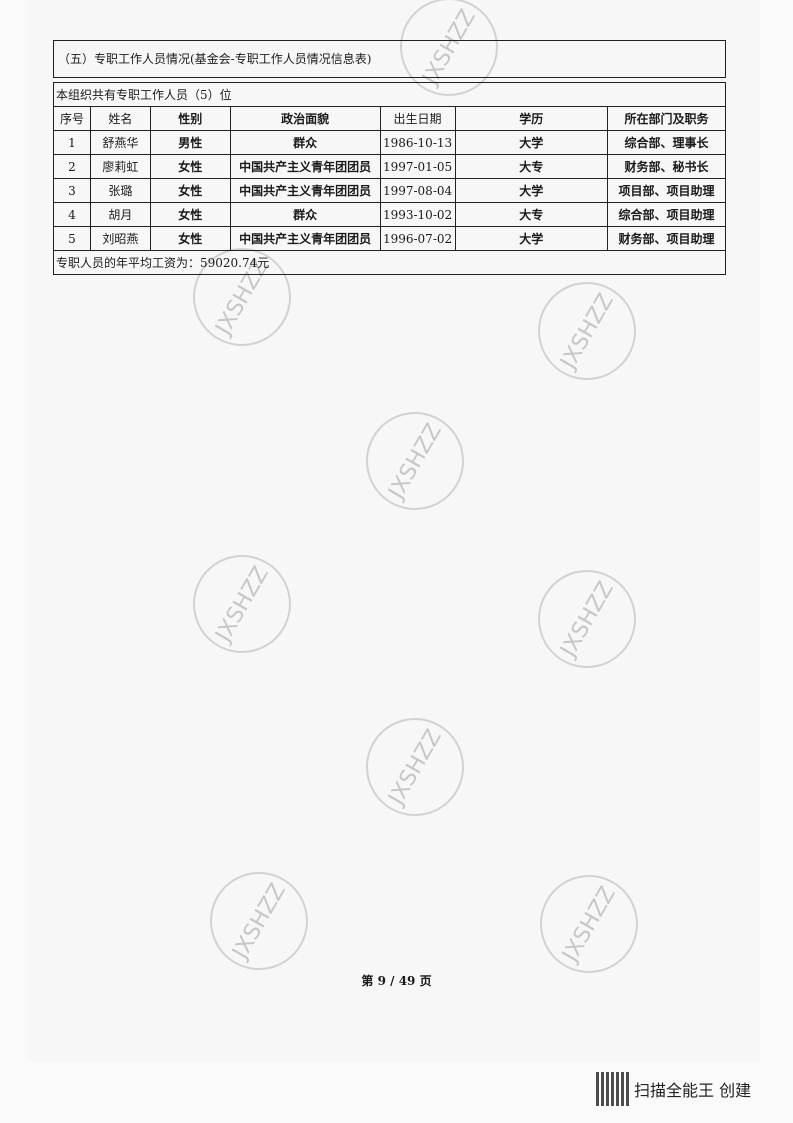  Describe the element at coordinates (613, 1089) in the screenshot. I see `qr-code-icon` at that location.